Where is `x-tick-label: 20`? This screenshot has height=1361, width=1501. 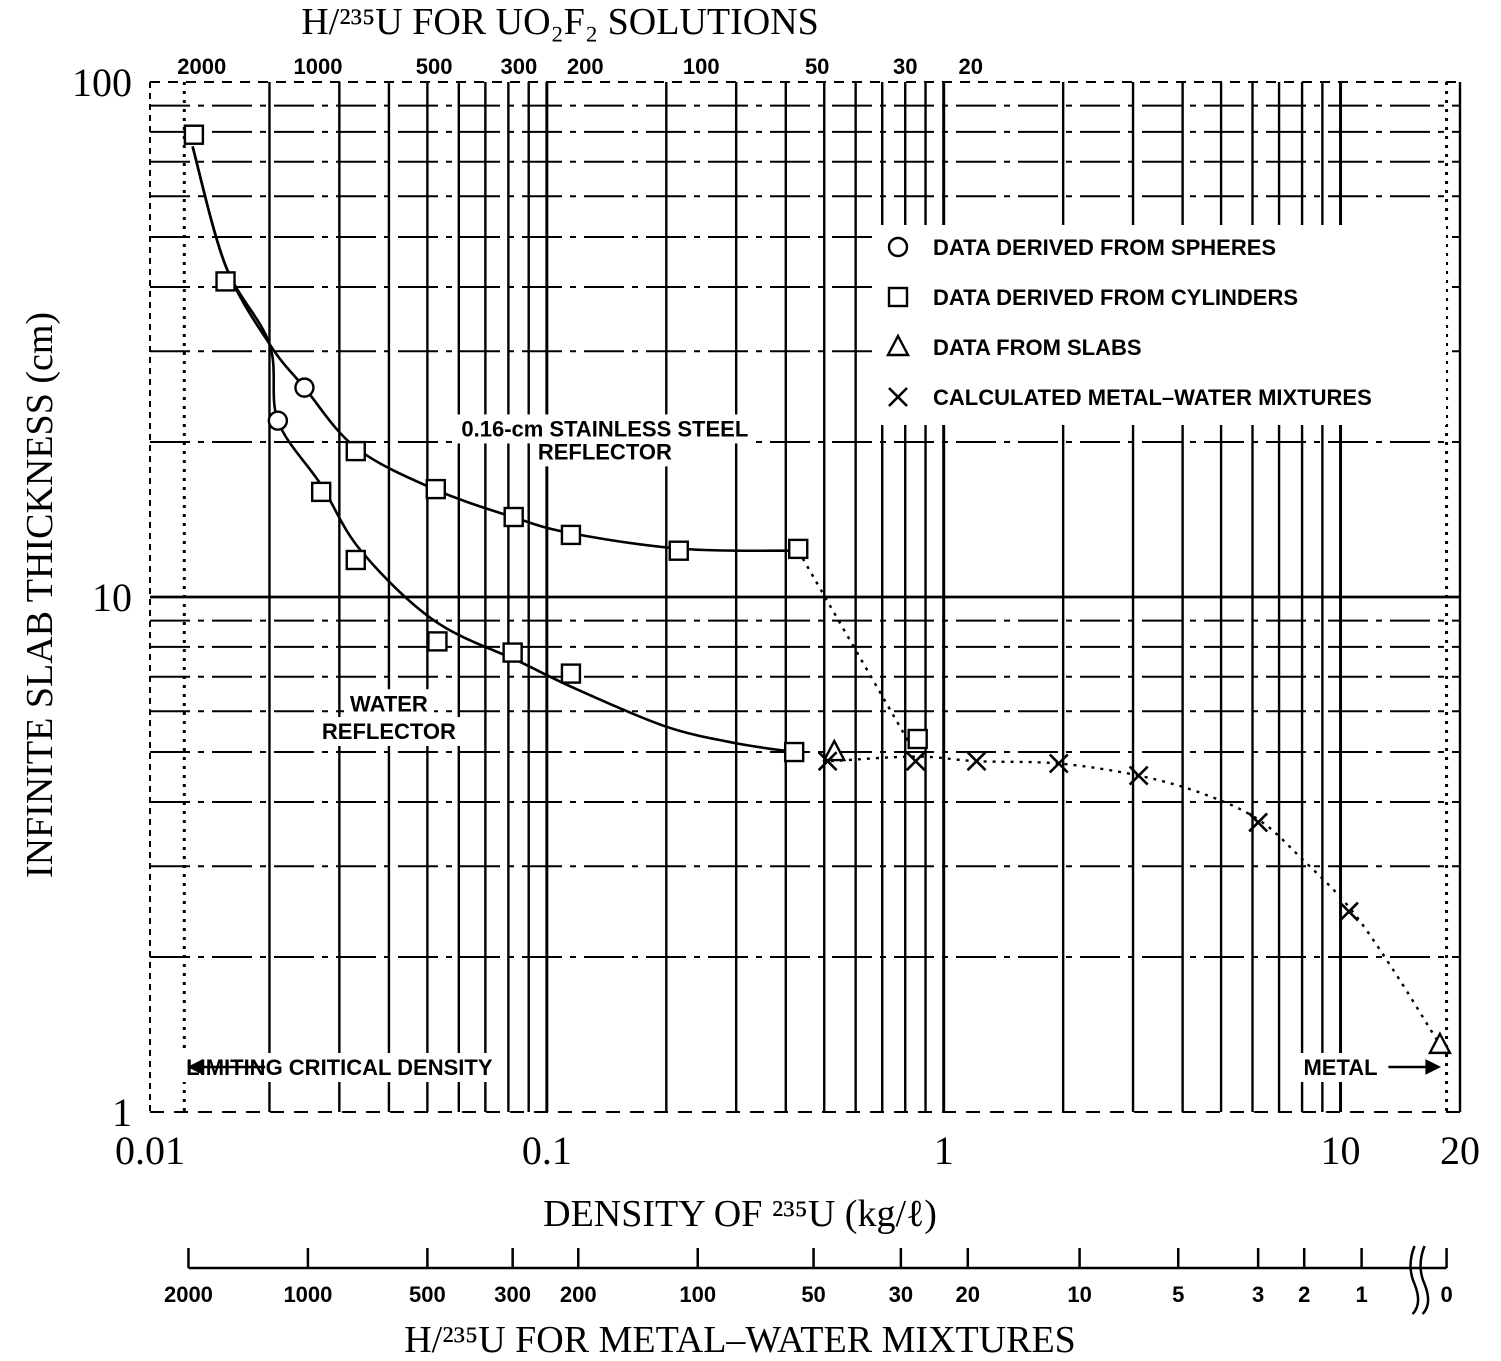 x-tick-label: 20 is located at coordinates (1460, 1150).